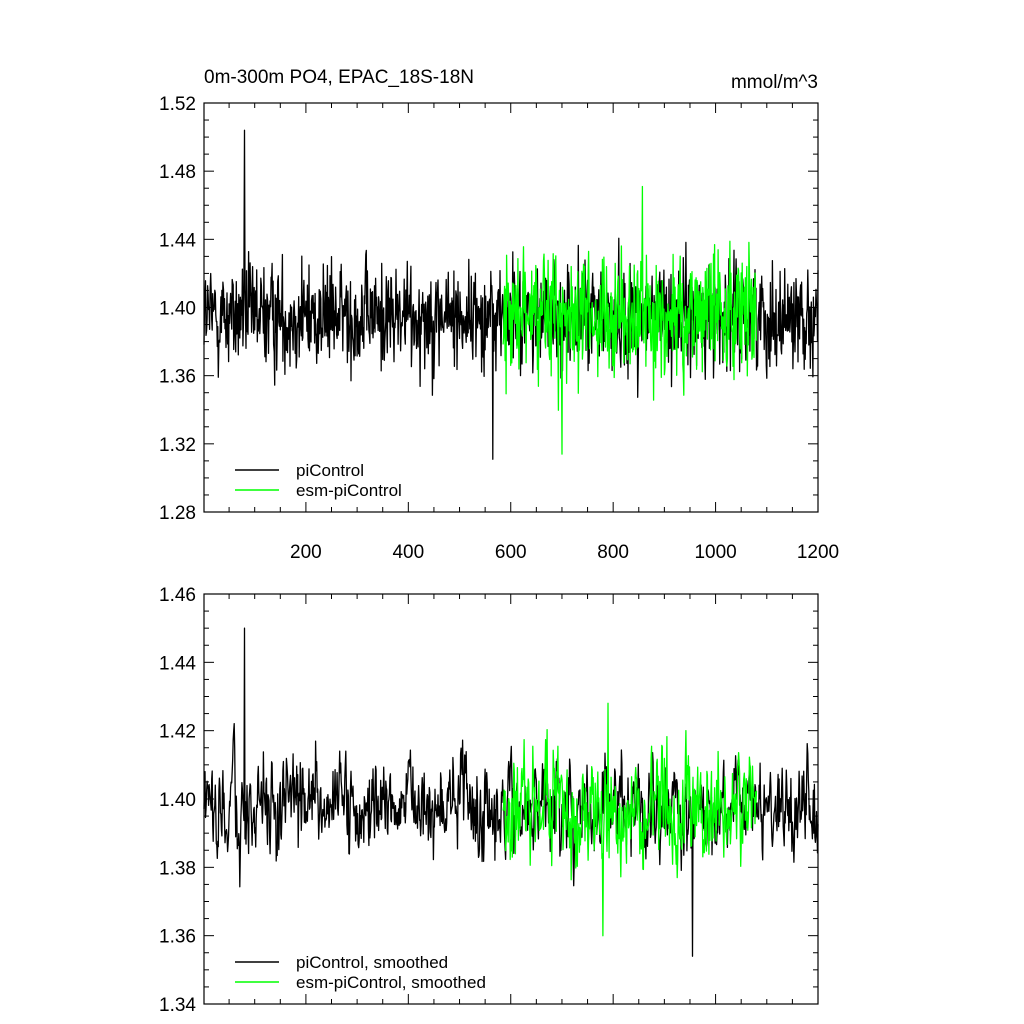 The image size is (1024, 1024). Describe the element at coordinates (511, 552) in the screenshot. I see `x-tick-label: 600` at that location.